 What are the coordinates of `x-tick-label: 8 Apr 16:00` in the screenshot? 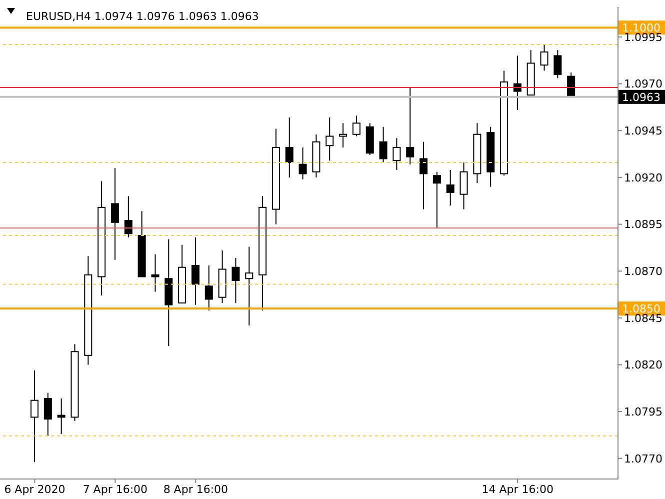 It's located at (195, 489).